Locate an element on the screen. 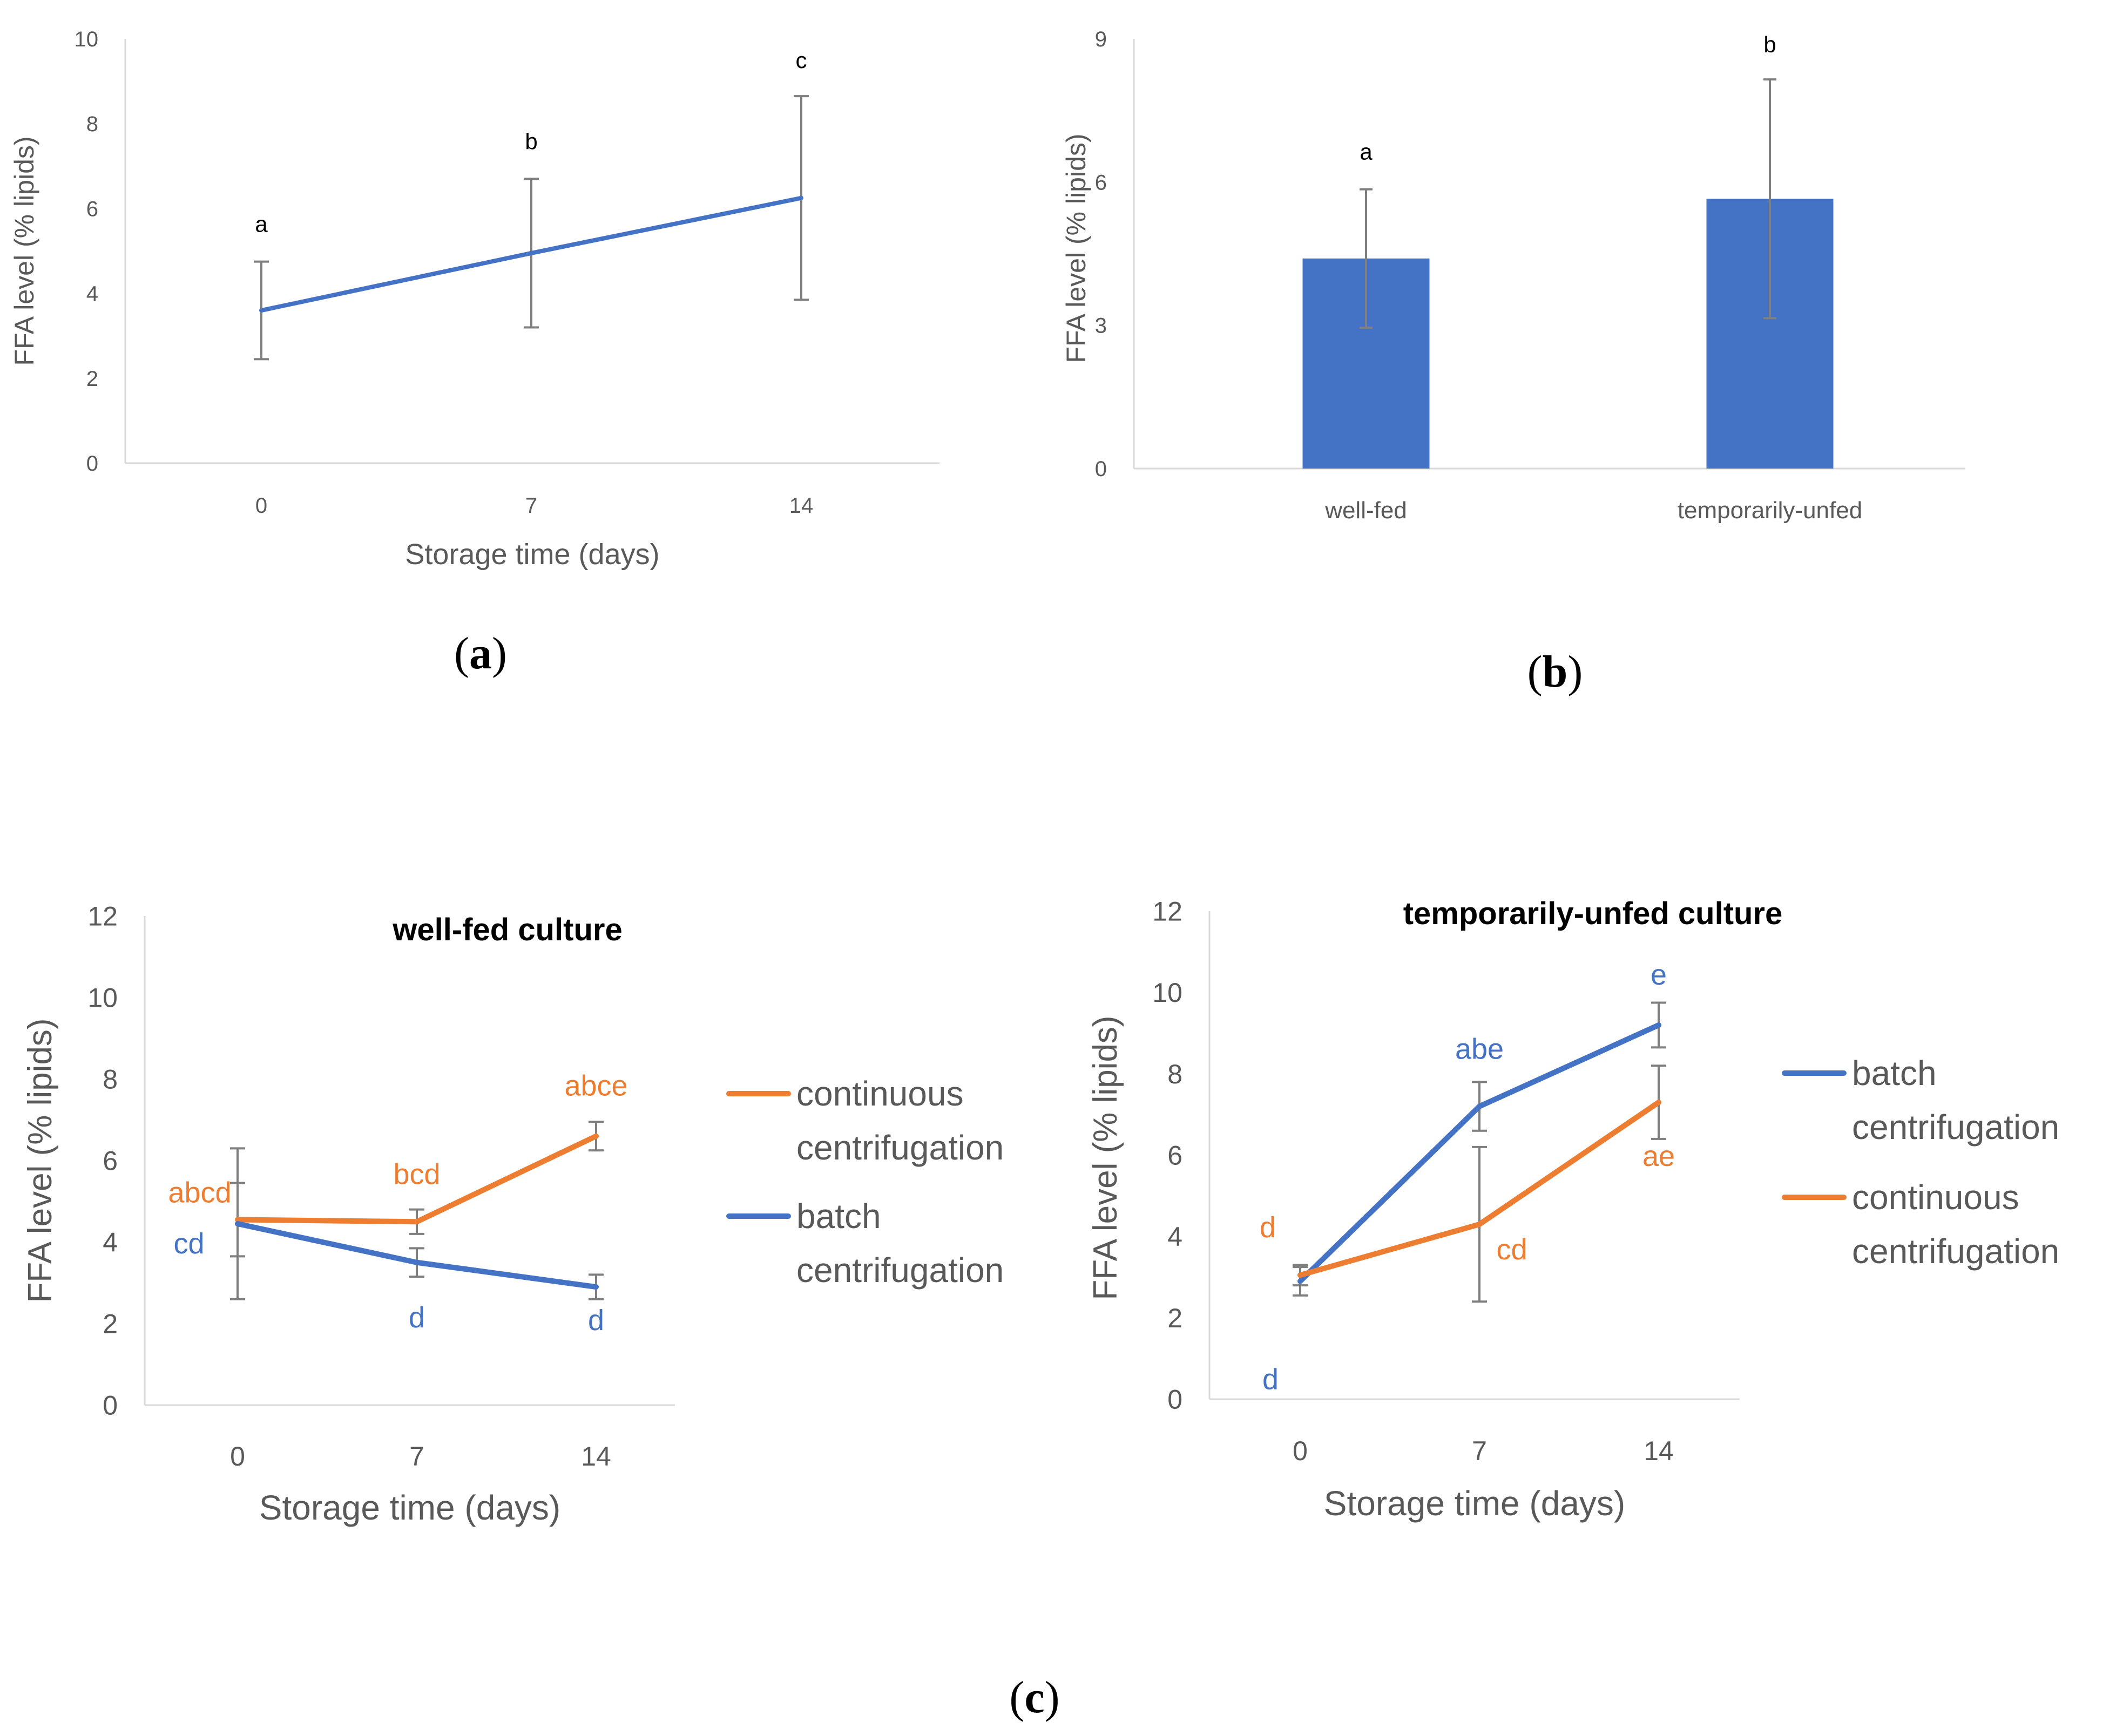 The image size is (2116, 1736). significance-label: abce is located at coordinates (595, 1086).